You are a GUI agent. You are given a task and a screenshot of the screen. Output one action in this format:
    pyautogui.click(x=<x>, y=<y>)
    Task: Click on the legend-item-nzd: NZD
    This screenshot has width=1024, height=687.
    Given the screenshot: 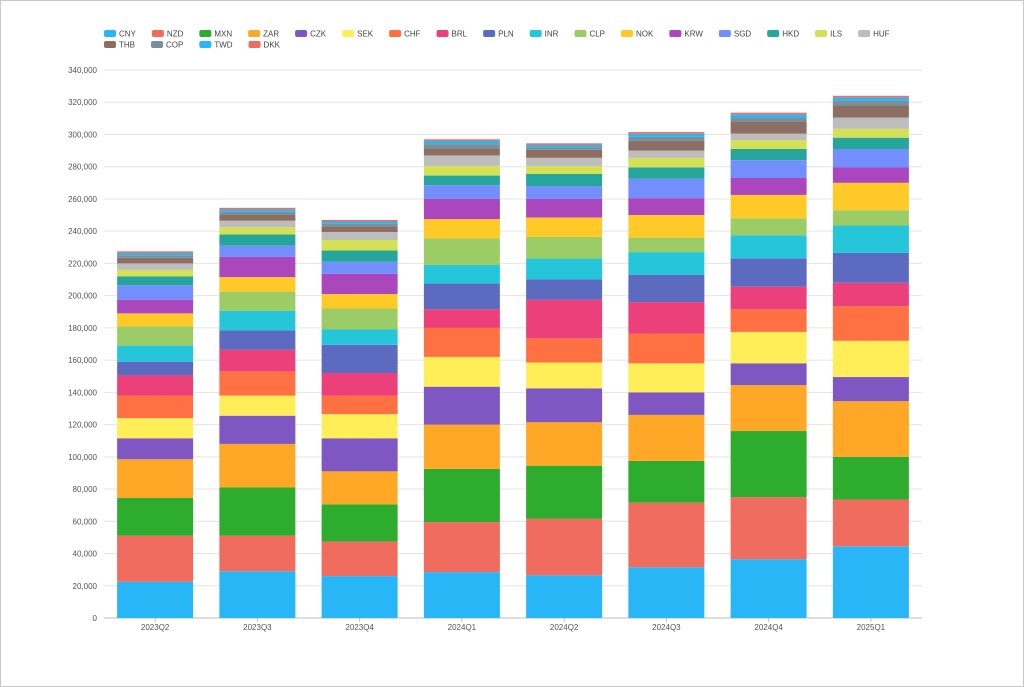 What is the action you would take?
    pyautogui.click(x=167, y=34)
    